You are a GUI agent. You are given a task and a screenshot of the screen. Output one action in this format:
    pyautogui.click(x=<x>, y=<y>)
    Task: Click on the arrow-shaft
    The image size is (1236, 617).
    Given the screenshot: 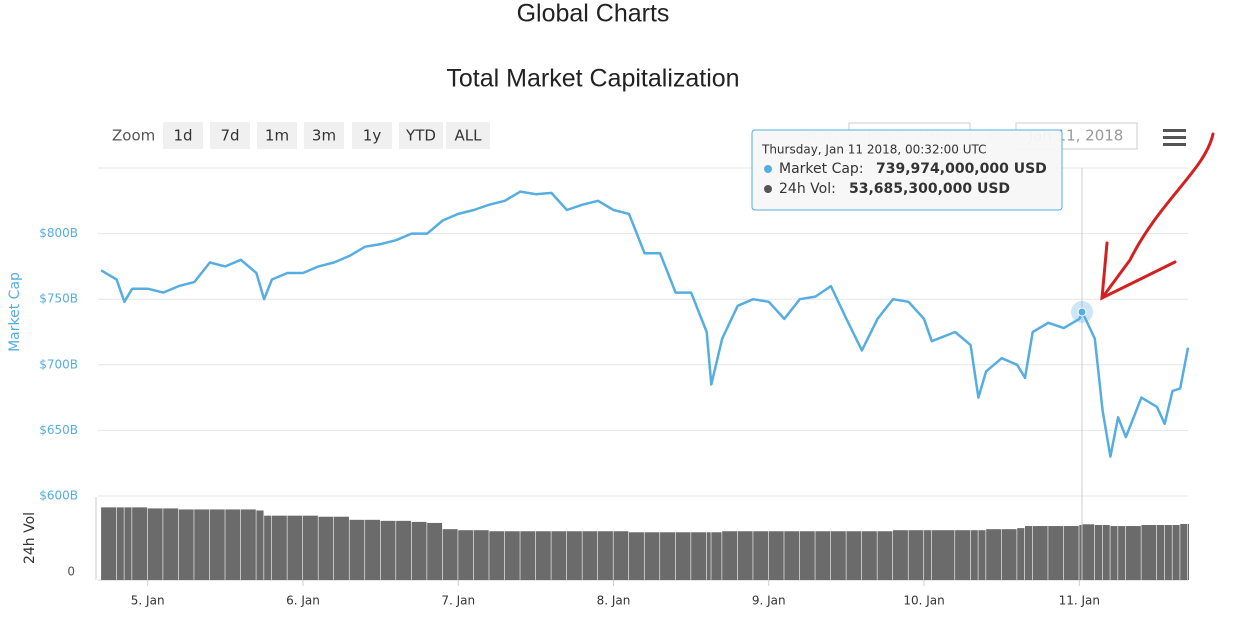 What is the action you would take?
    pyautogui.click(x=1157, y=216)
    